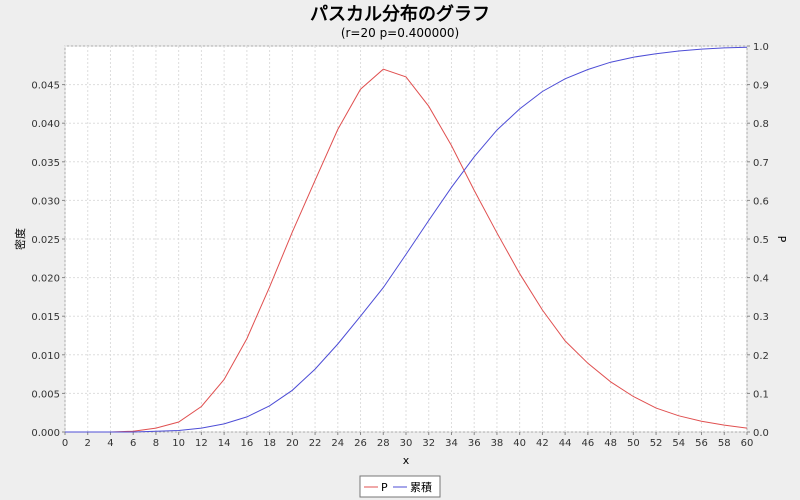 This screenshot has width=800, height=500. Describe the element at coordinates (701, 443) in the screenshot. I see `x-tick-label: 56` at that location.